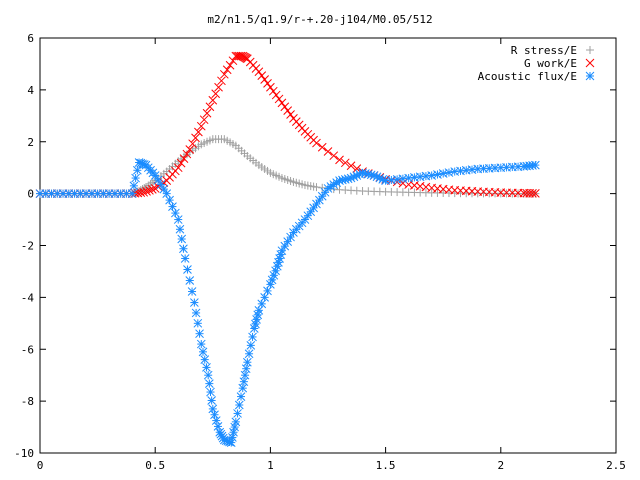 The image size is (640, 480). Describe the element at coordinates (386, 465) in the screenshot. I see `x-tick-label: 1.5` at that location.